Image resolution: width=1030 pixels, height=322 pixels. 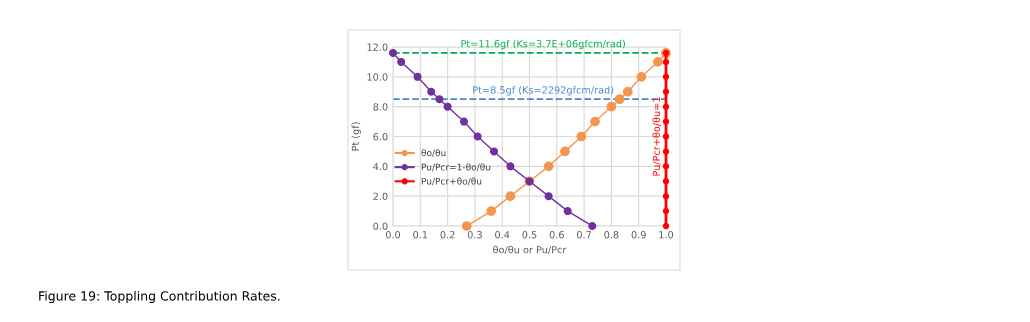 I want to click on x-tick-label: 0.6, so click(x=556, y=235).